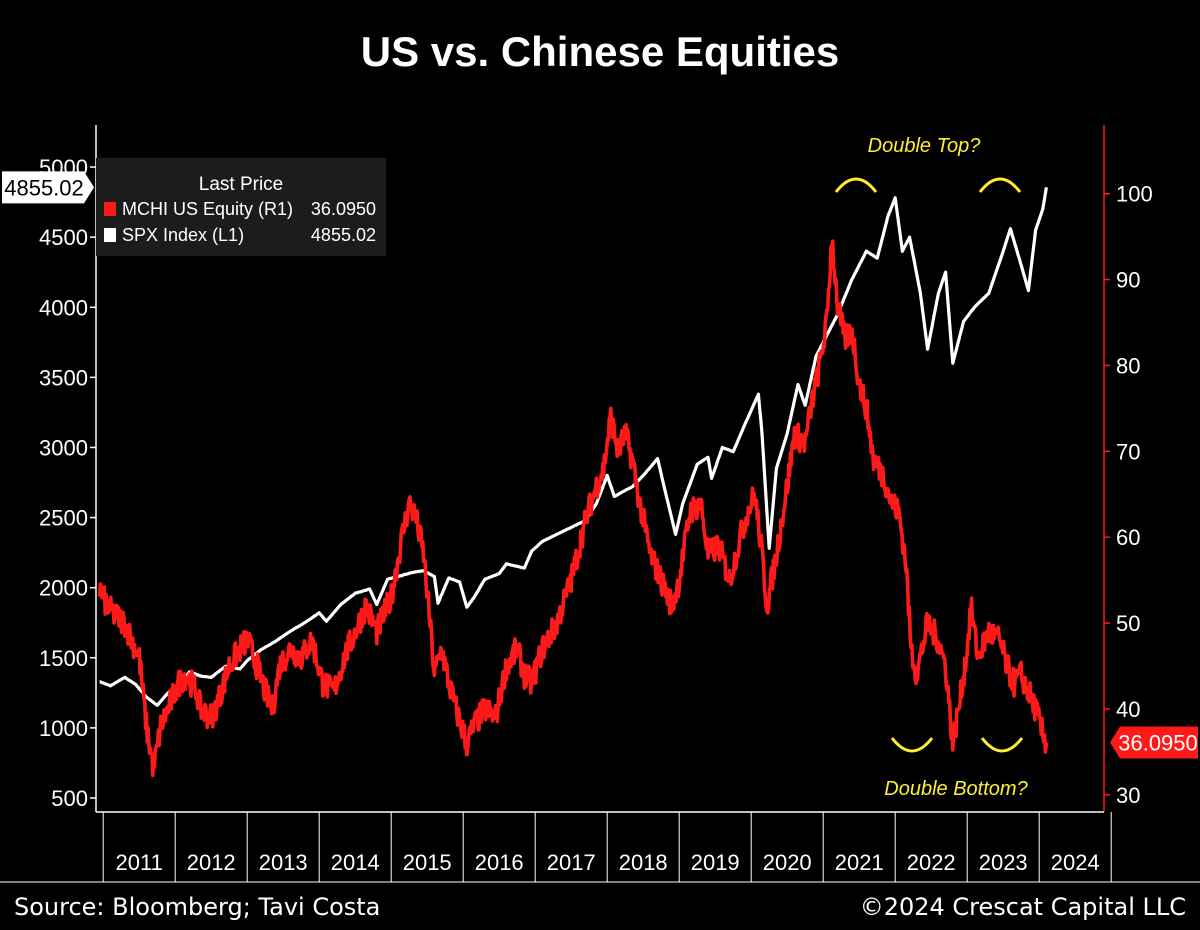 The width and height of the screenshot is (1200, 930). What do you see at coordinates (787, 862) in the screenshot?
I see `x-tick-label: 2020` at bounding box center [787, 862].